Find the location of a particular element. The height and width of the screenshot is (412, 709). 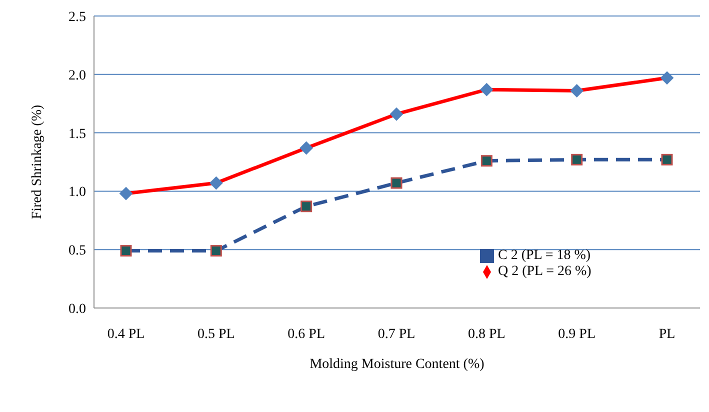

y-tick-label: 2.5 is located at coordinates (77, 17).